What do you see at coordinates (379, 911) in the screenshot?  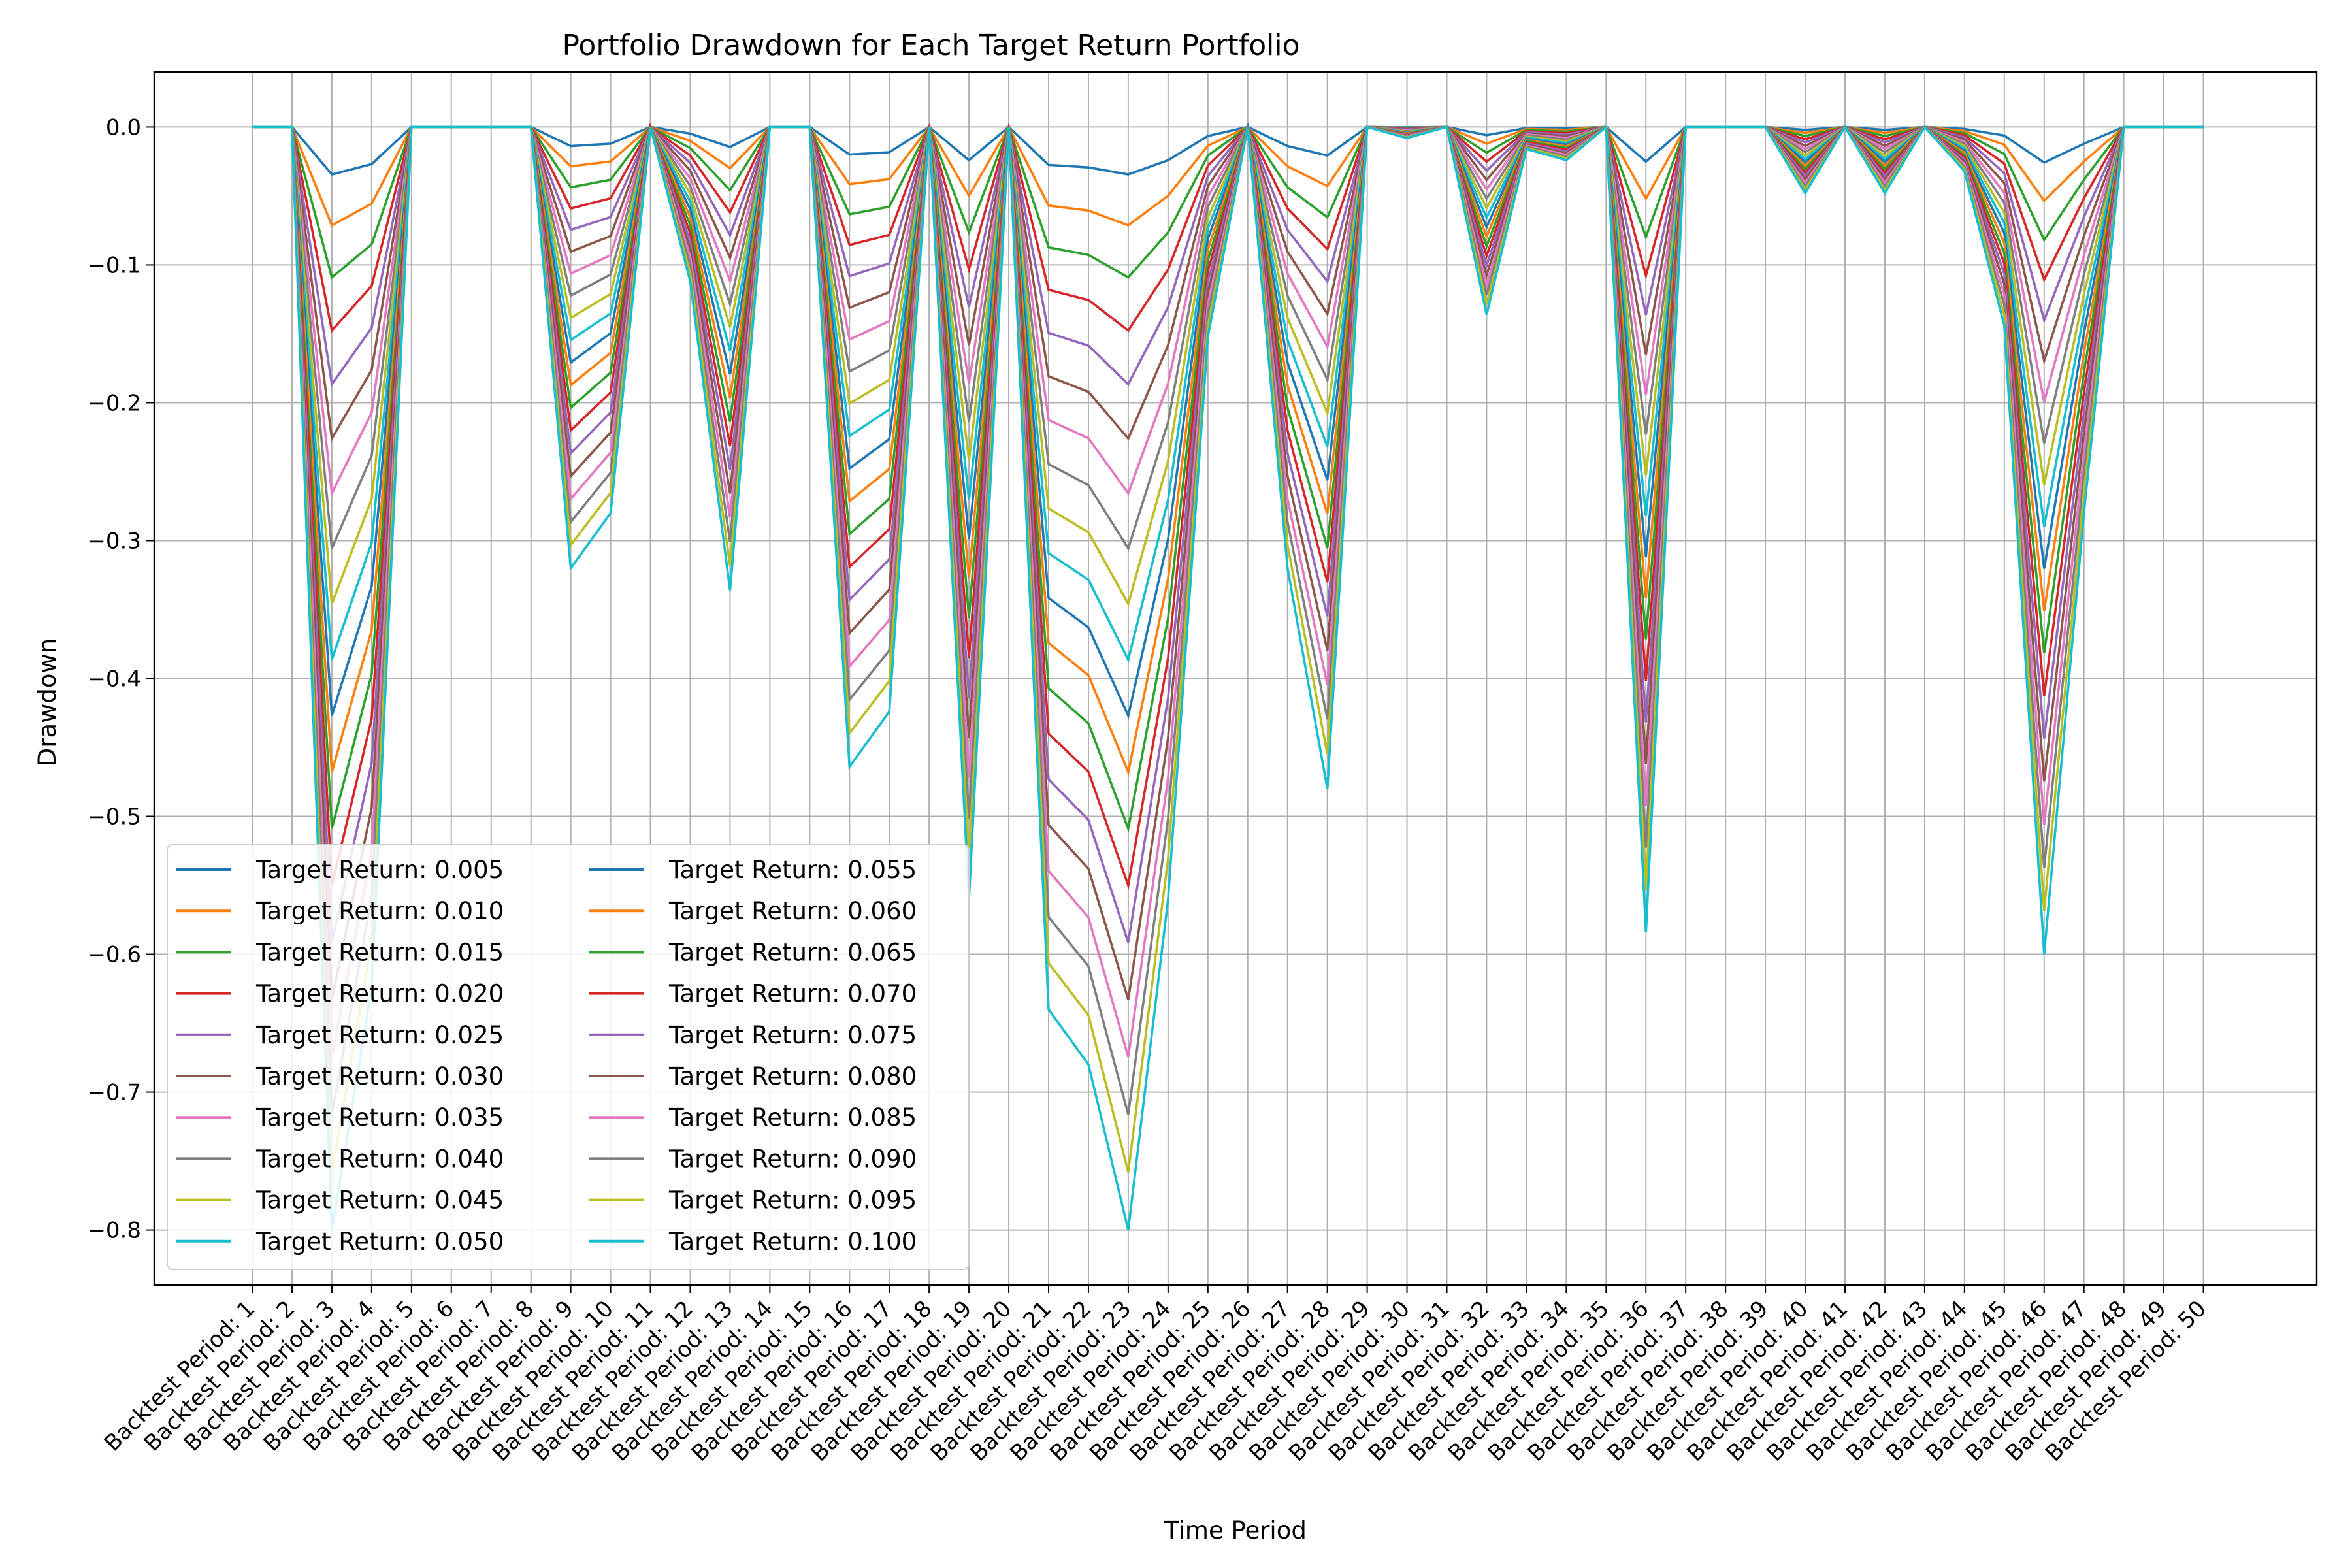 I see `legend-entry: Target Return: 0.010` at bounding box center [379, 911].